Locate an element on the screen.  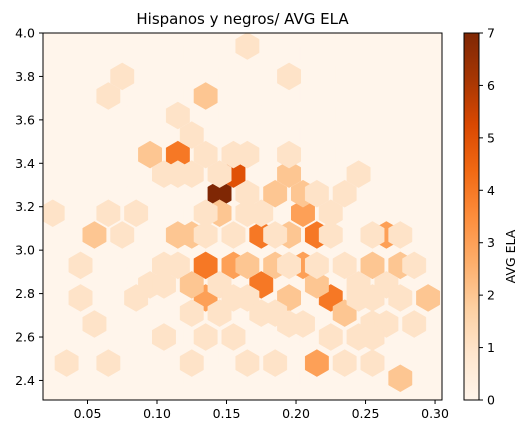
colorbar-axis: 0 1 2 3 4 5 6 7 is located at coordinates (487, 217).